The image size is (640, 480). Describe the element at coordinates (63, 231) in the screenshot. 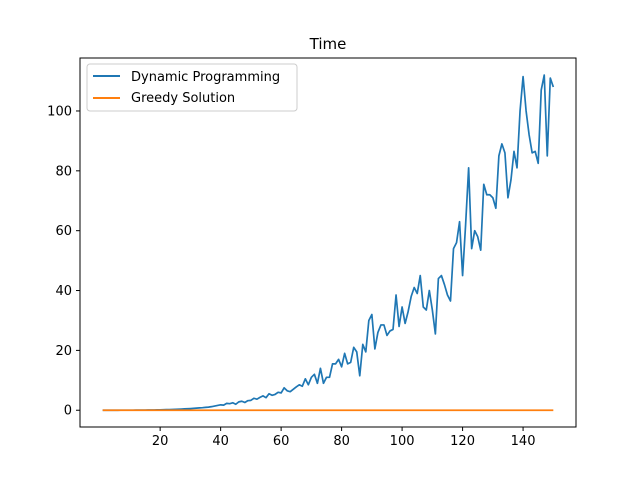

I see `y-tick-label: 60` at that location.